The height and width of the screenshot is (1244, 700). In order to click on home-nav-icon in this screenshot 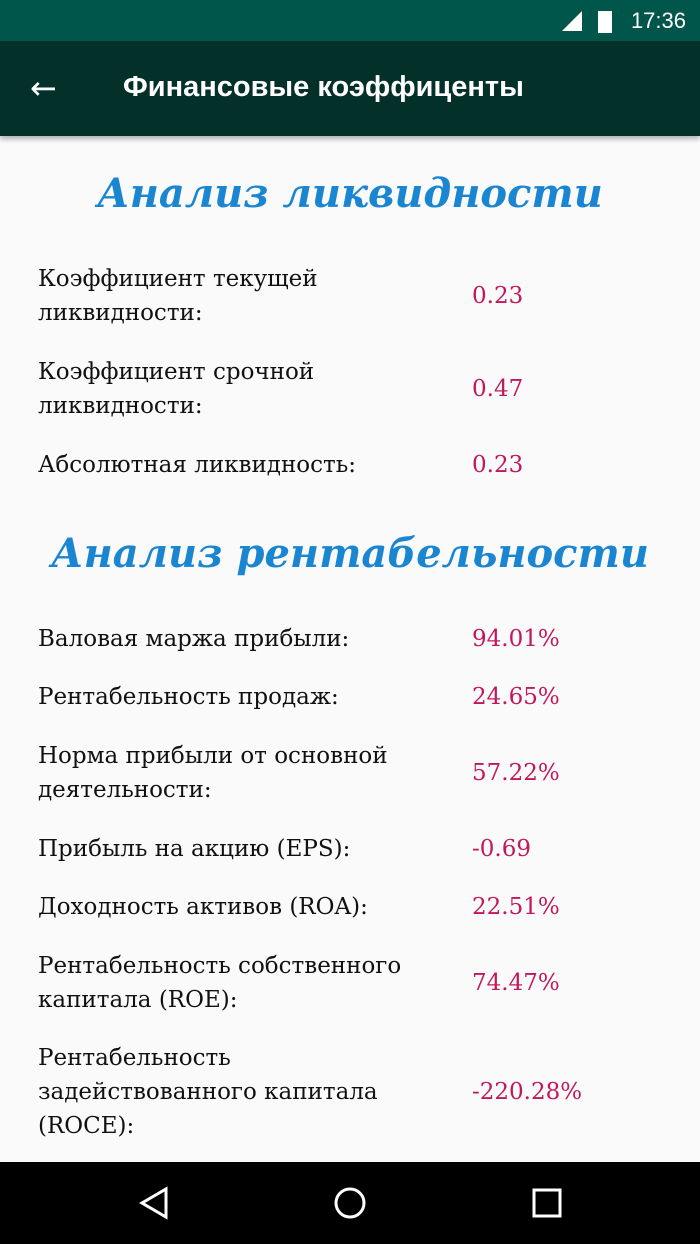, I will do `click(350, 1203)`.